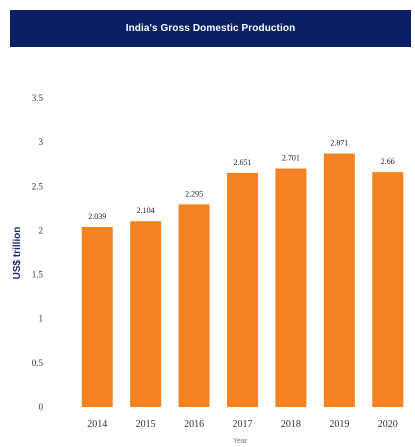 This screenshot has width=415, height=447. What do you see at coordinates (38, 363) in the screenshot?
I see `y-tick-label: 0.5` at bounding box center [38, 363].